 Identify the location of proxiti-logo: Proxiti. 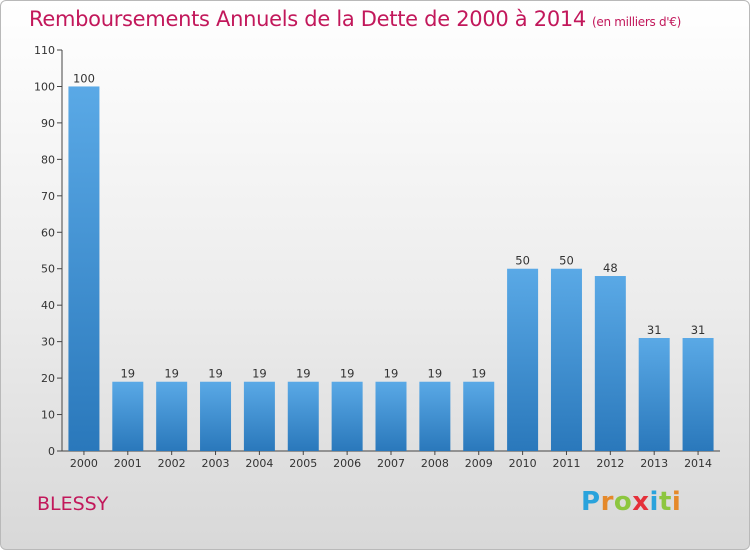
(631, 502).